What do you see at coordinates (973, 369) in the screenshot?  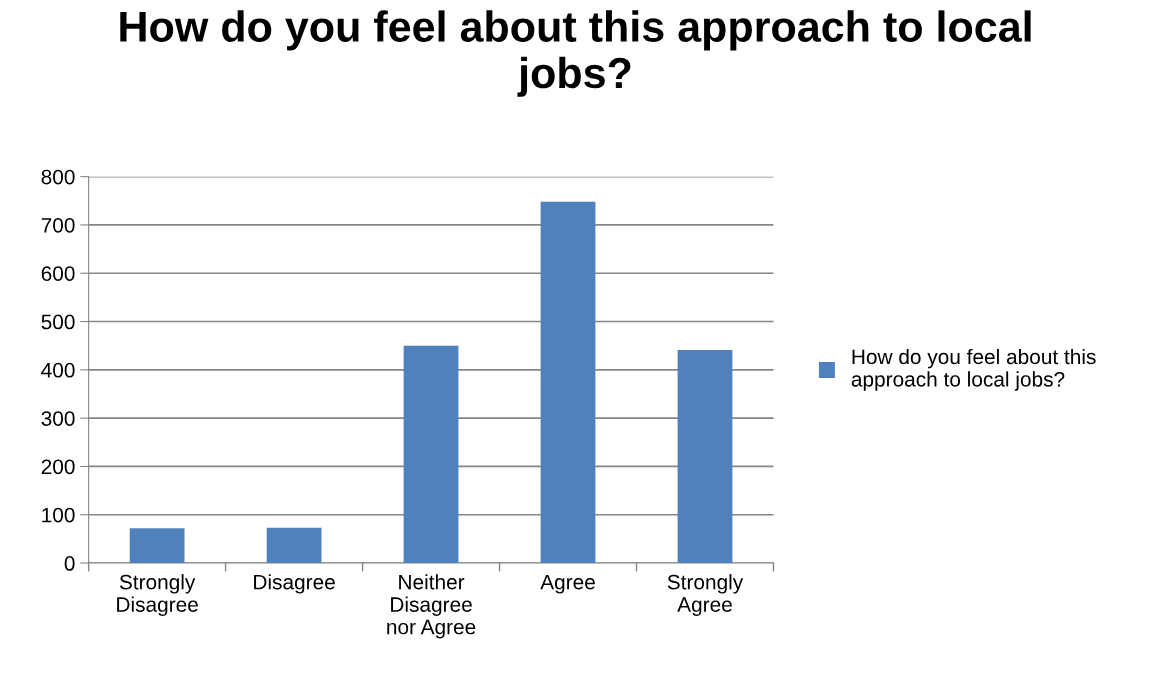 I see `legend-label: How do you feel about this approach to local jobs?` at bounding box center [973, 369].